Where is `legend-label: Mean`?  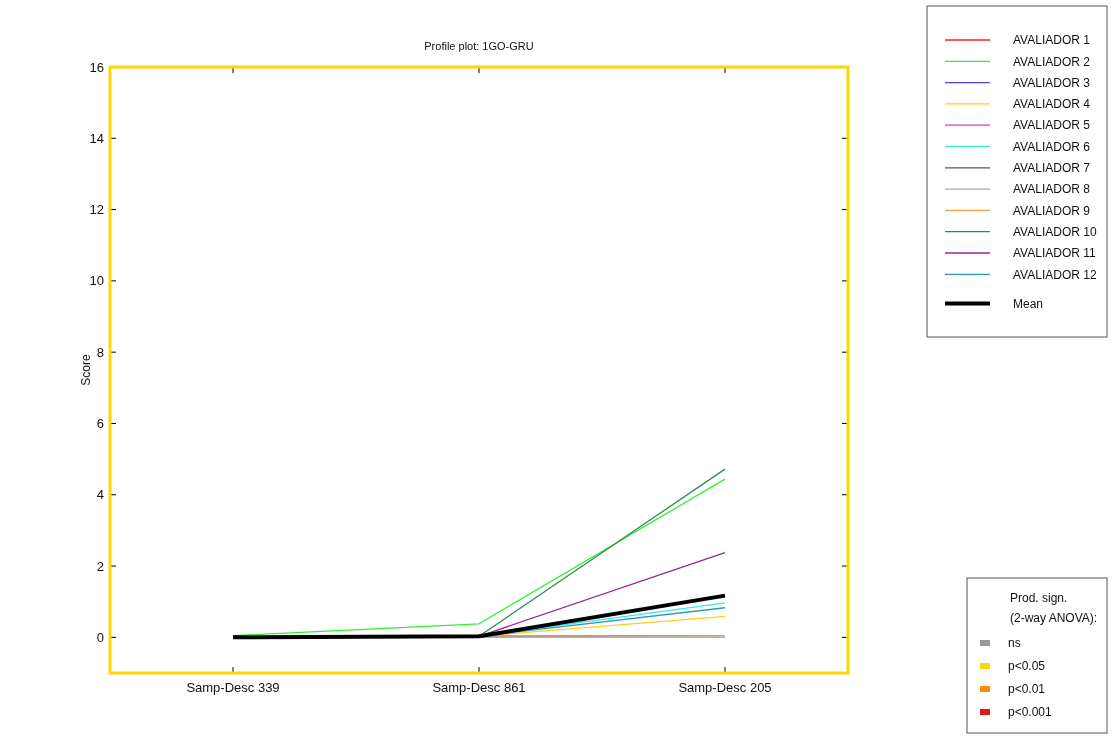 legend-label: Mean is located at coordinates (1028, 303).